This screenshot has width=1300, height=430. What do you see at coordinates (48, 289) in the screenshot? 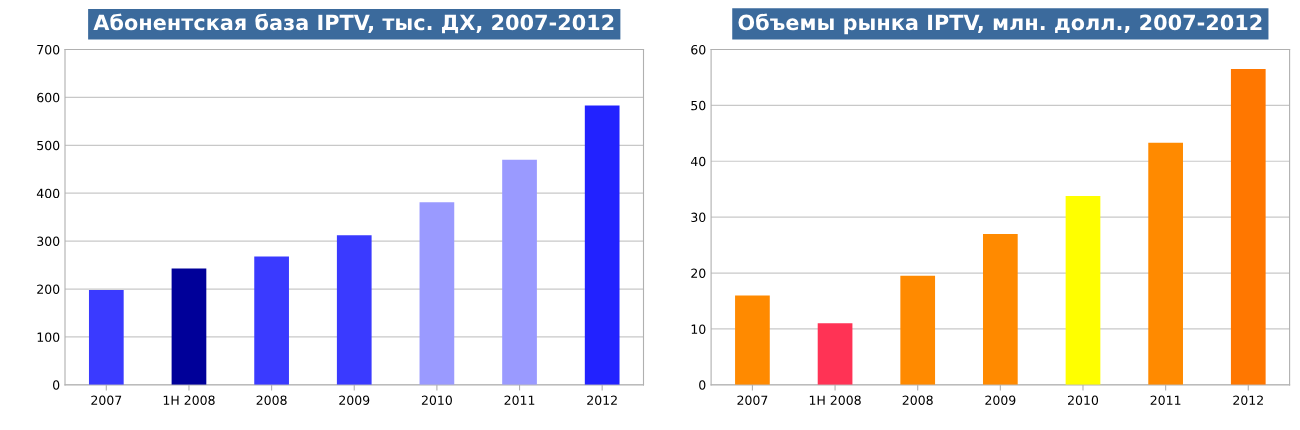
I see `y-tick-label: 200` at bounding box center [48, 289].